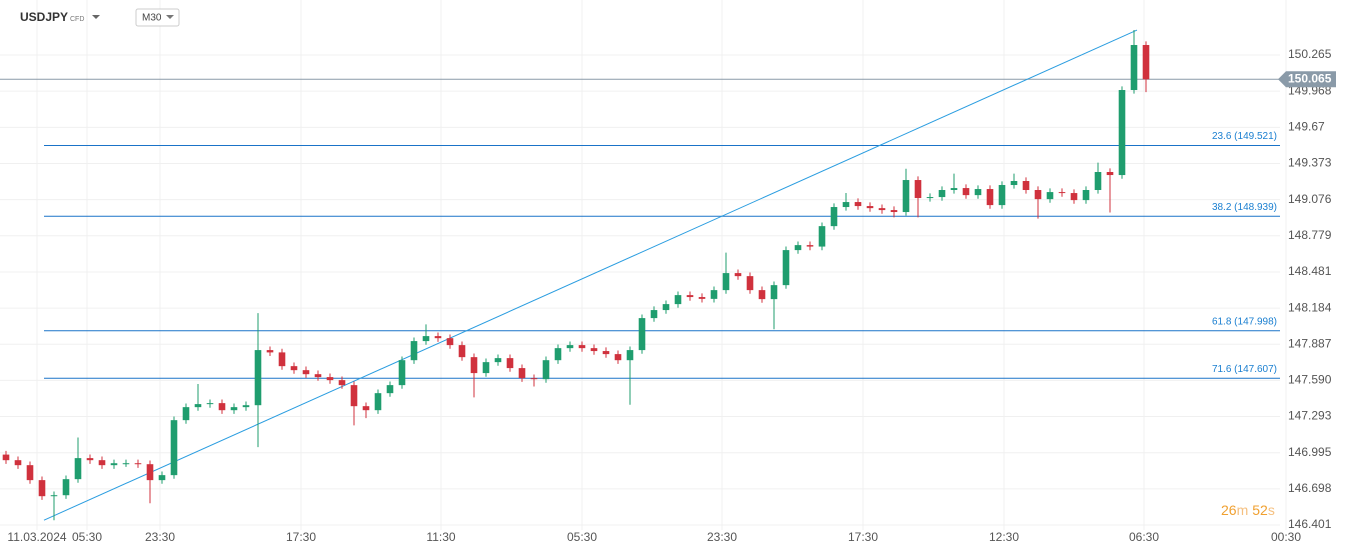 Image resolution: width=1348 pixels, height=555 pixels. I want to click on timeframe-dropdown, so click(170, 17).